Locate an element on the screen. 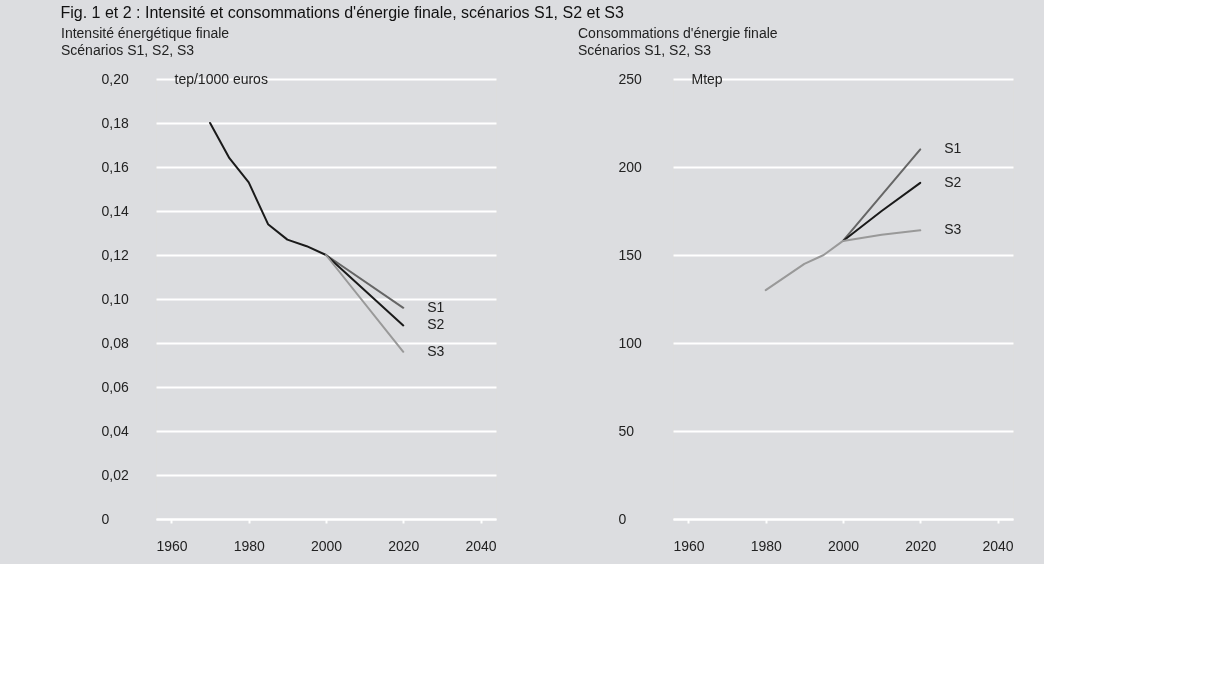 The image size is (1206, 684). y-tick-label: 0,10 is located at coordinates (115, 298).